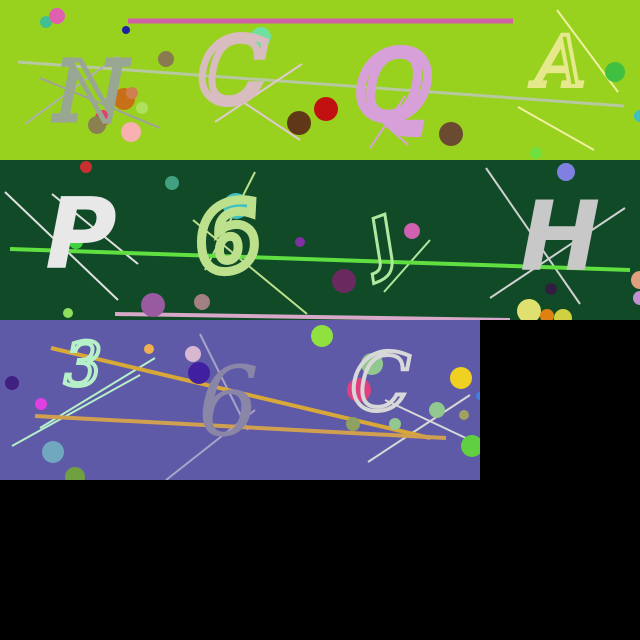  I want to click on outline-j-glyph: J, so click(378, 244).